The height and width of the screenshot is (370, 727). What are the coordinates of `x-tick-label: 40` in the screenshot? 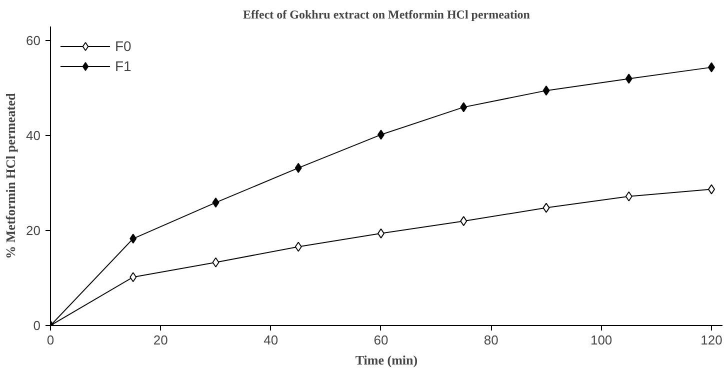 It's located at (271, 340).